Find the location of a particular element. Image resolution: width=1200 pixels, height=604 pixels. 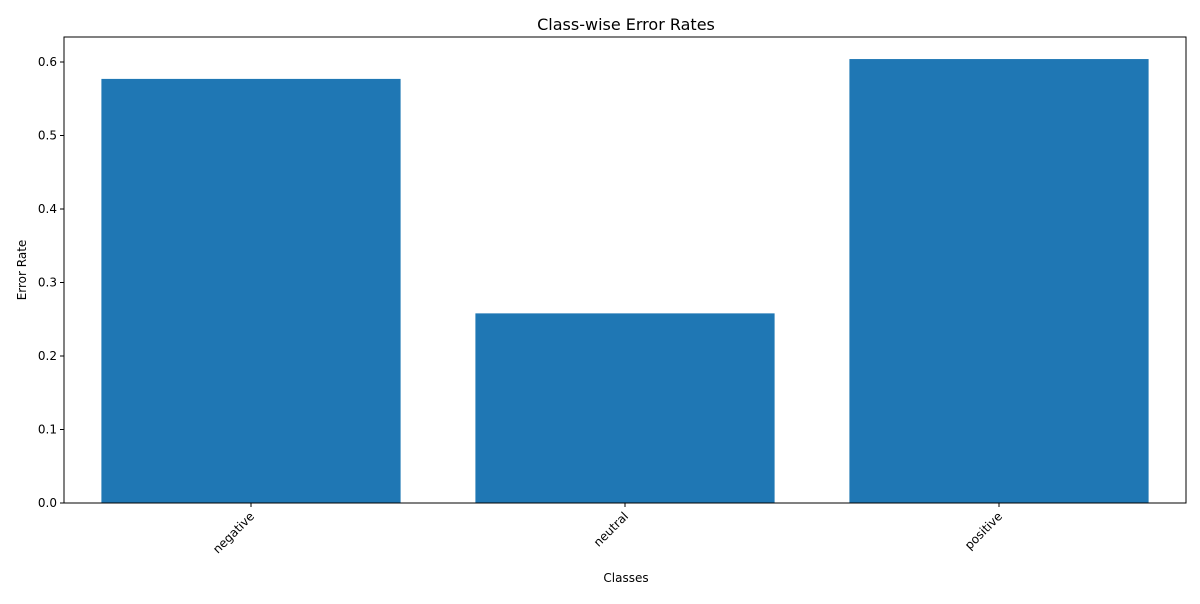

bar-neutral is located at coordinates (625, 408).